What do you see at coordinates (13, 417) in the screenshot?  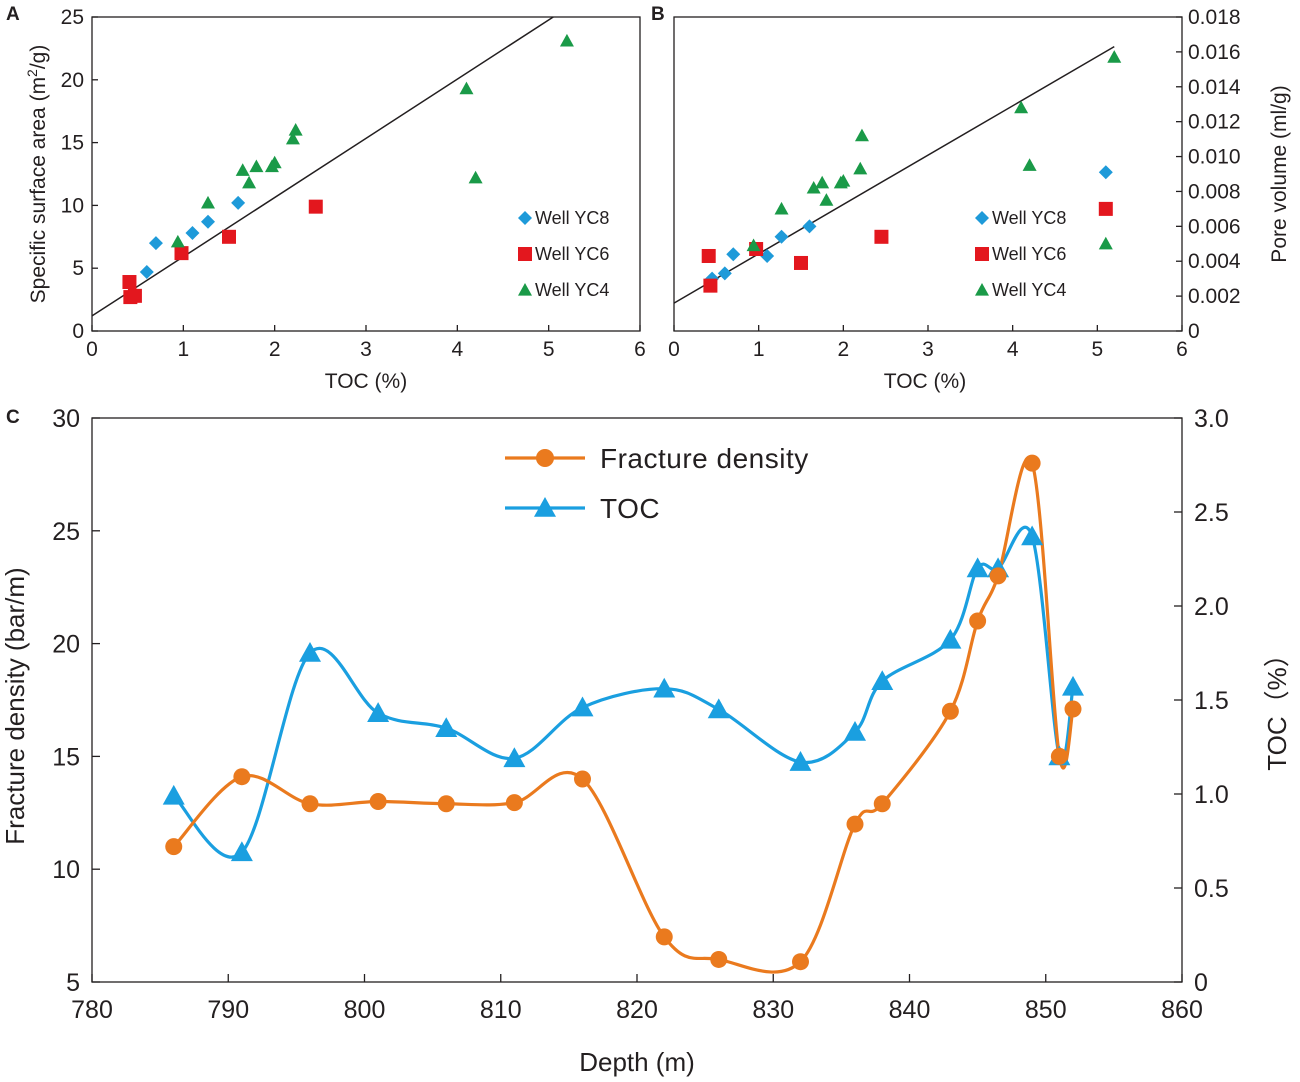 I see `panel-c-letter: C` at bounding box center [13, 417].